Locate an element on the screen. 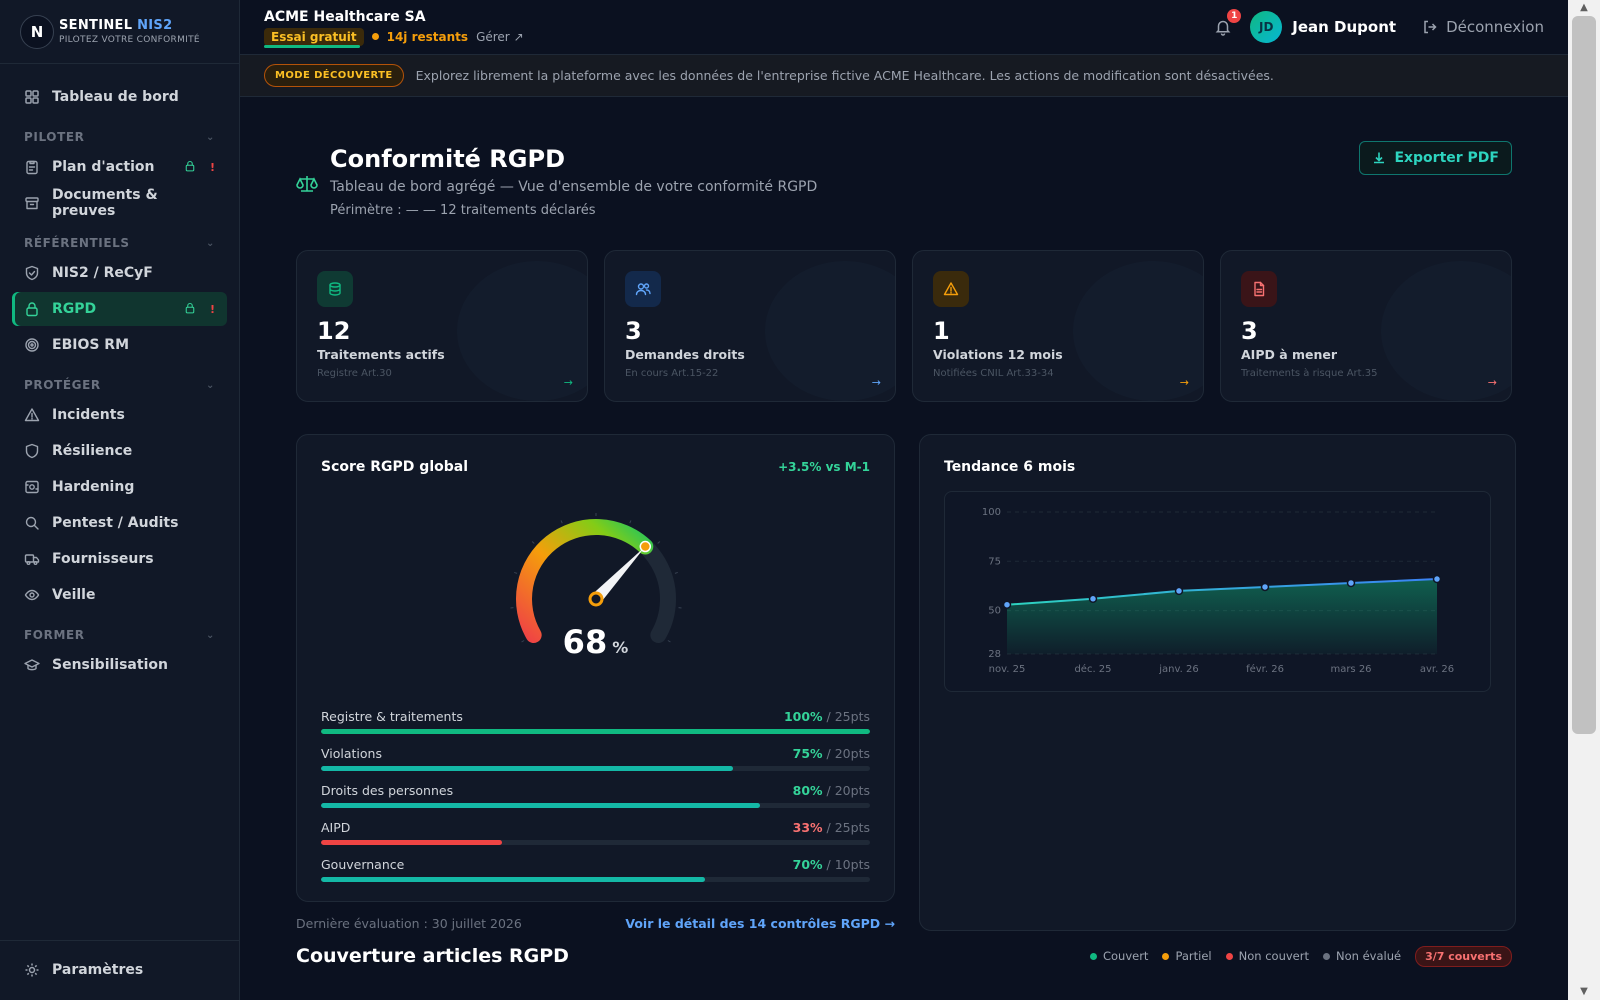 Image resolution: width=1600 pixels, height=1000 pixels. score-bar-track is located at coordinates (595, 768).